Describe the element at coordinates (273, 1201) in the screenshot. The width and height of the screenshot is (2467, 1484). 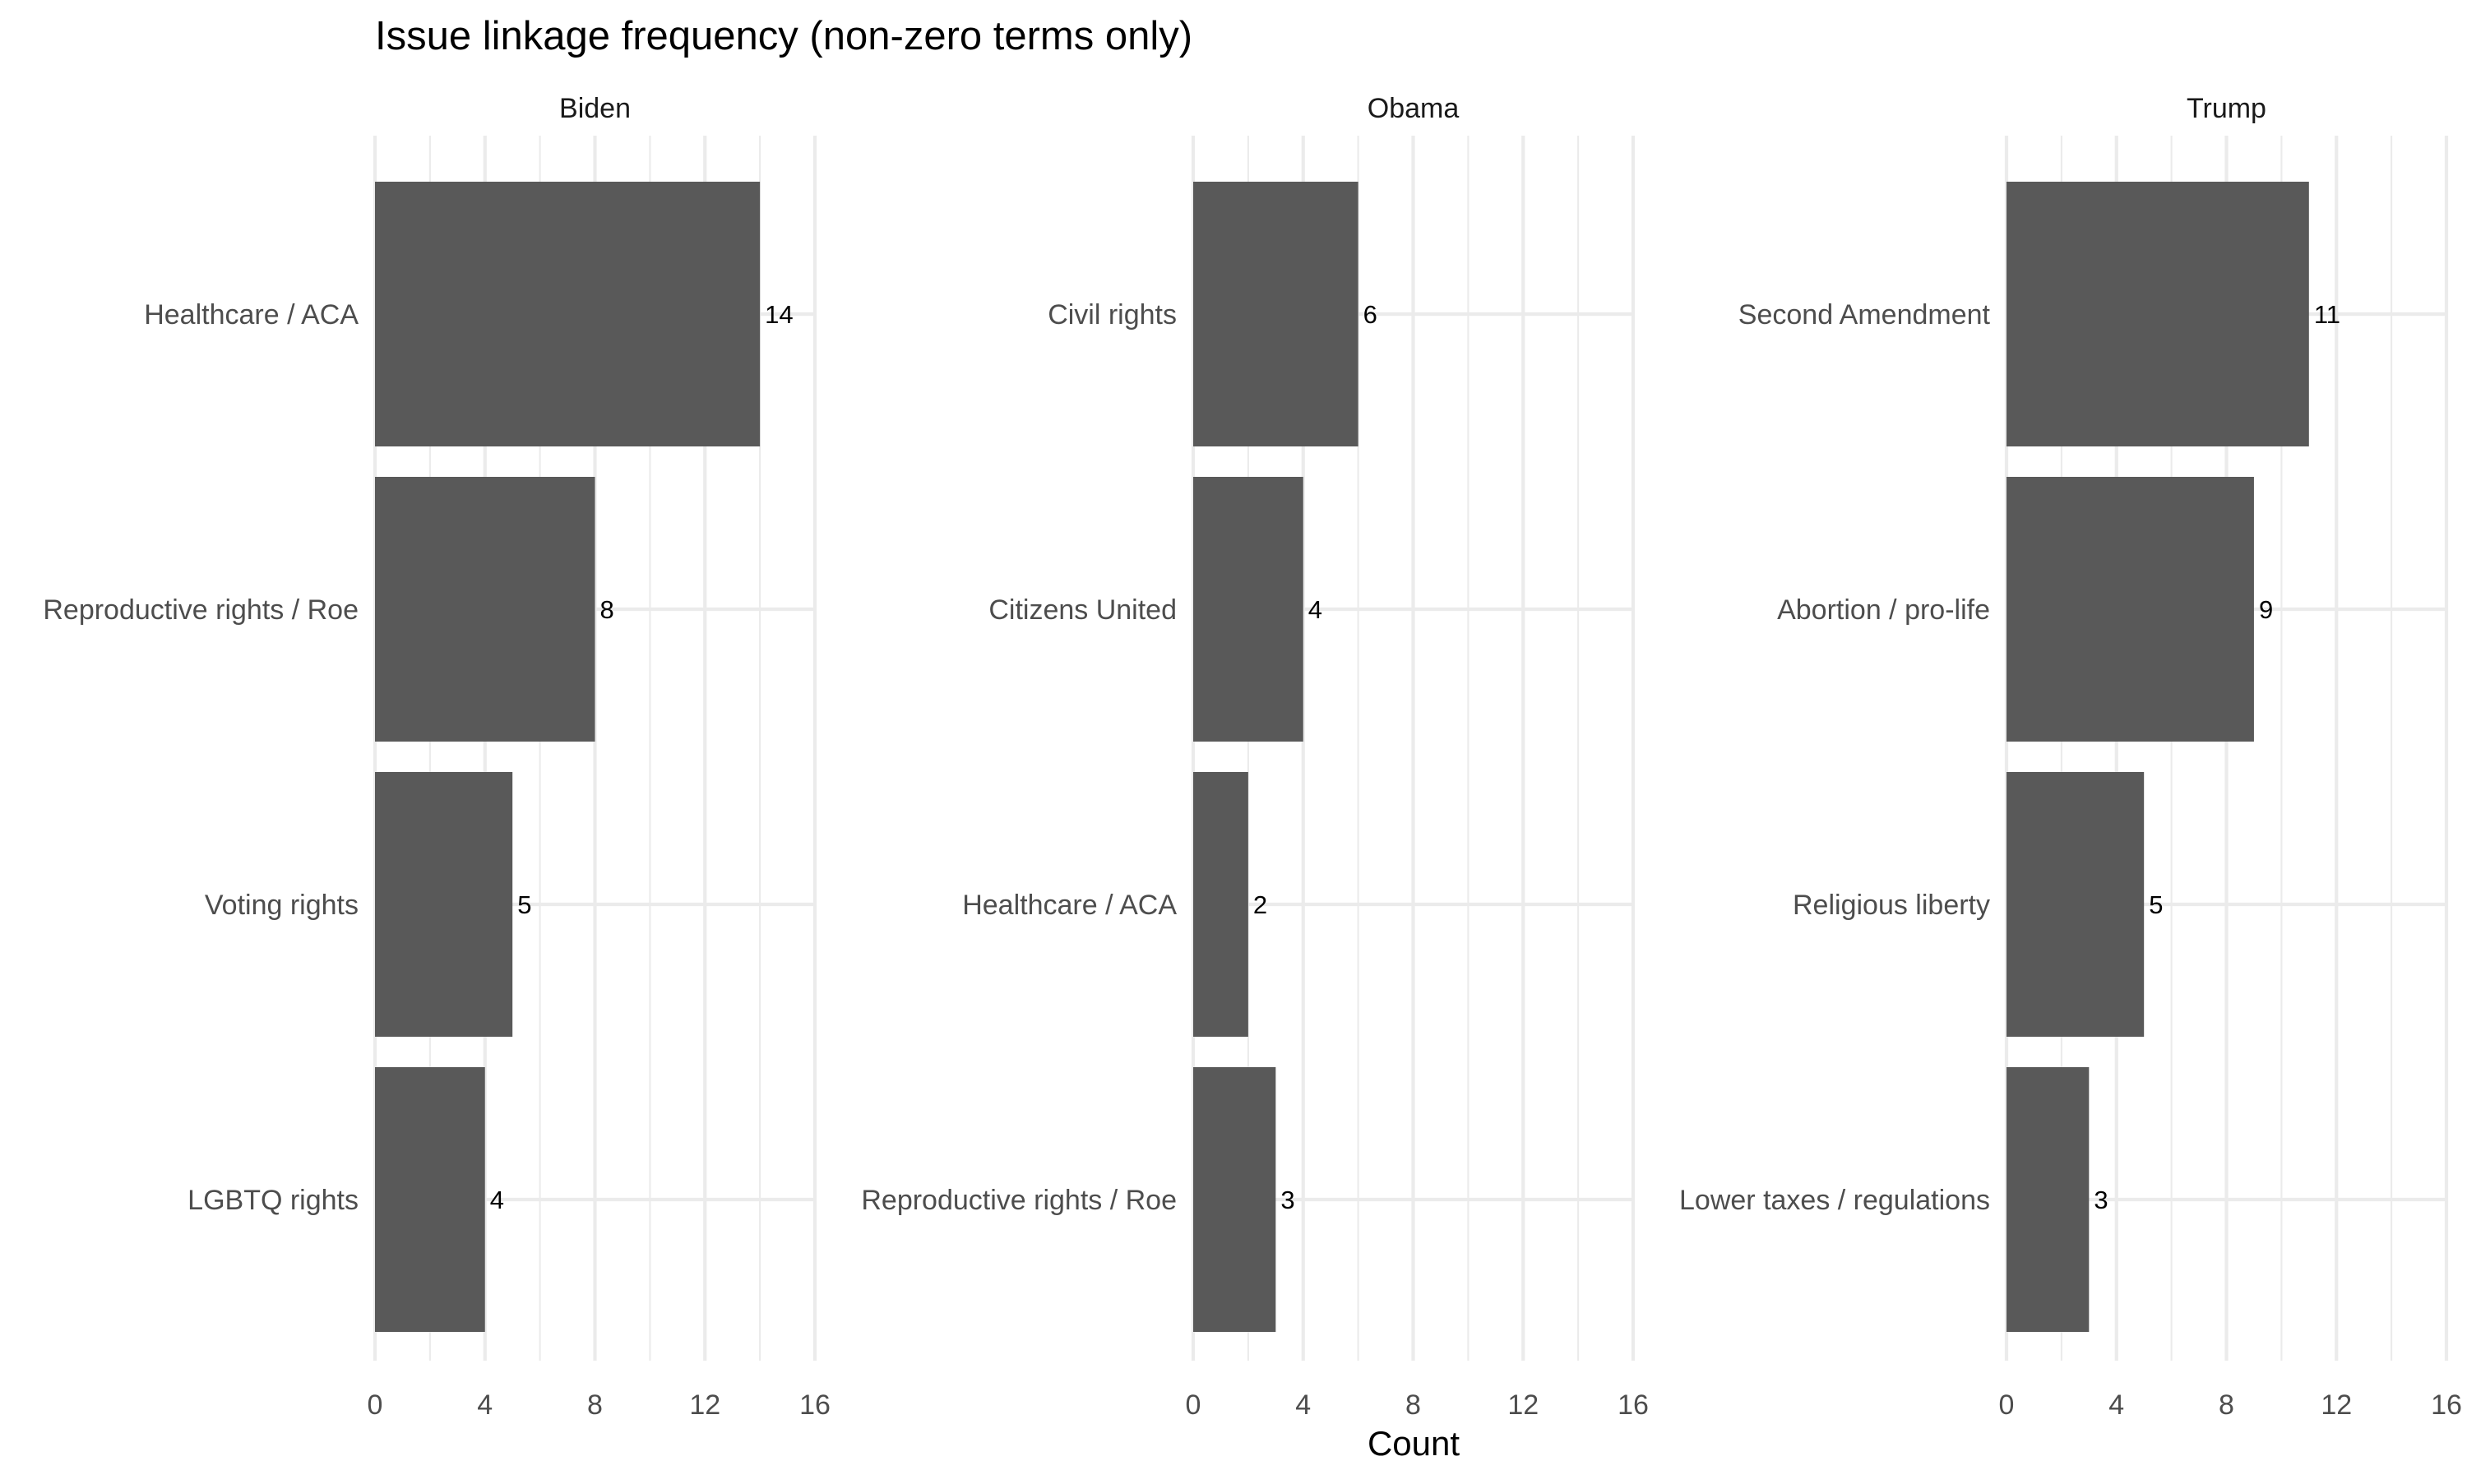
I see `category-label: LGBTQ rights` at that location.